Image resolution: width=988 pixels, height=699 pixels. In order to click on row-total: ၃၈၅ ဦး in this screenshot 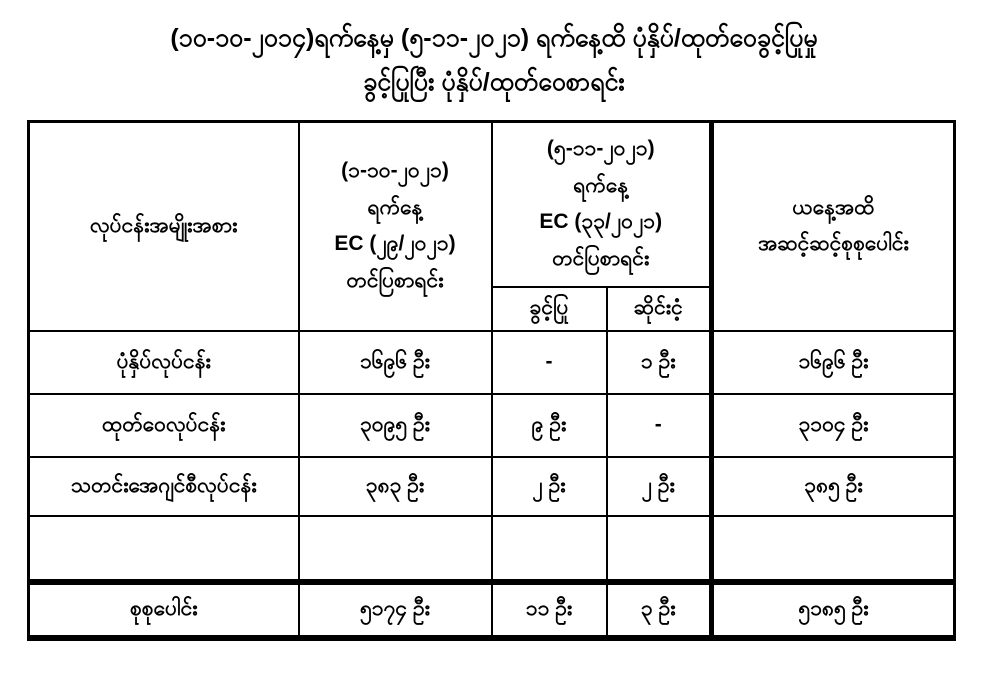, I will do `click(833, 486)`.